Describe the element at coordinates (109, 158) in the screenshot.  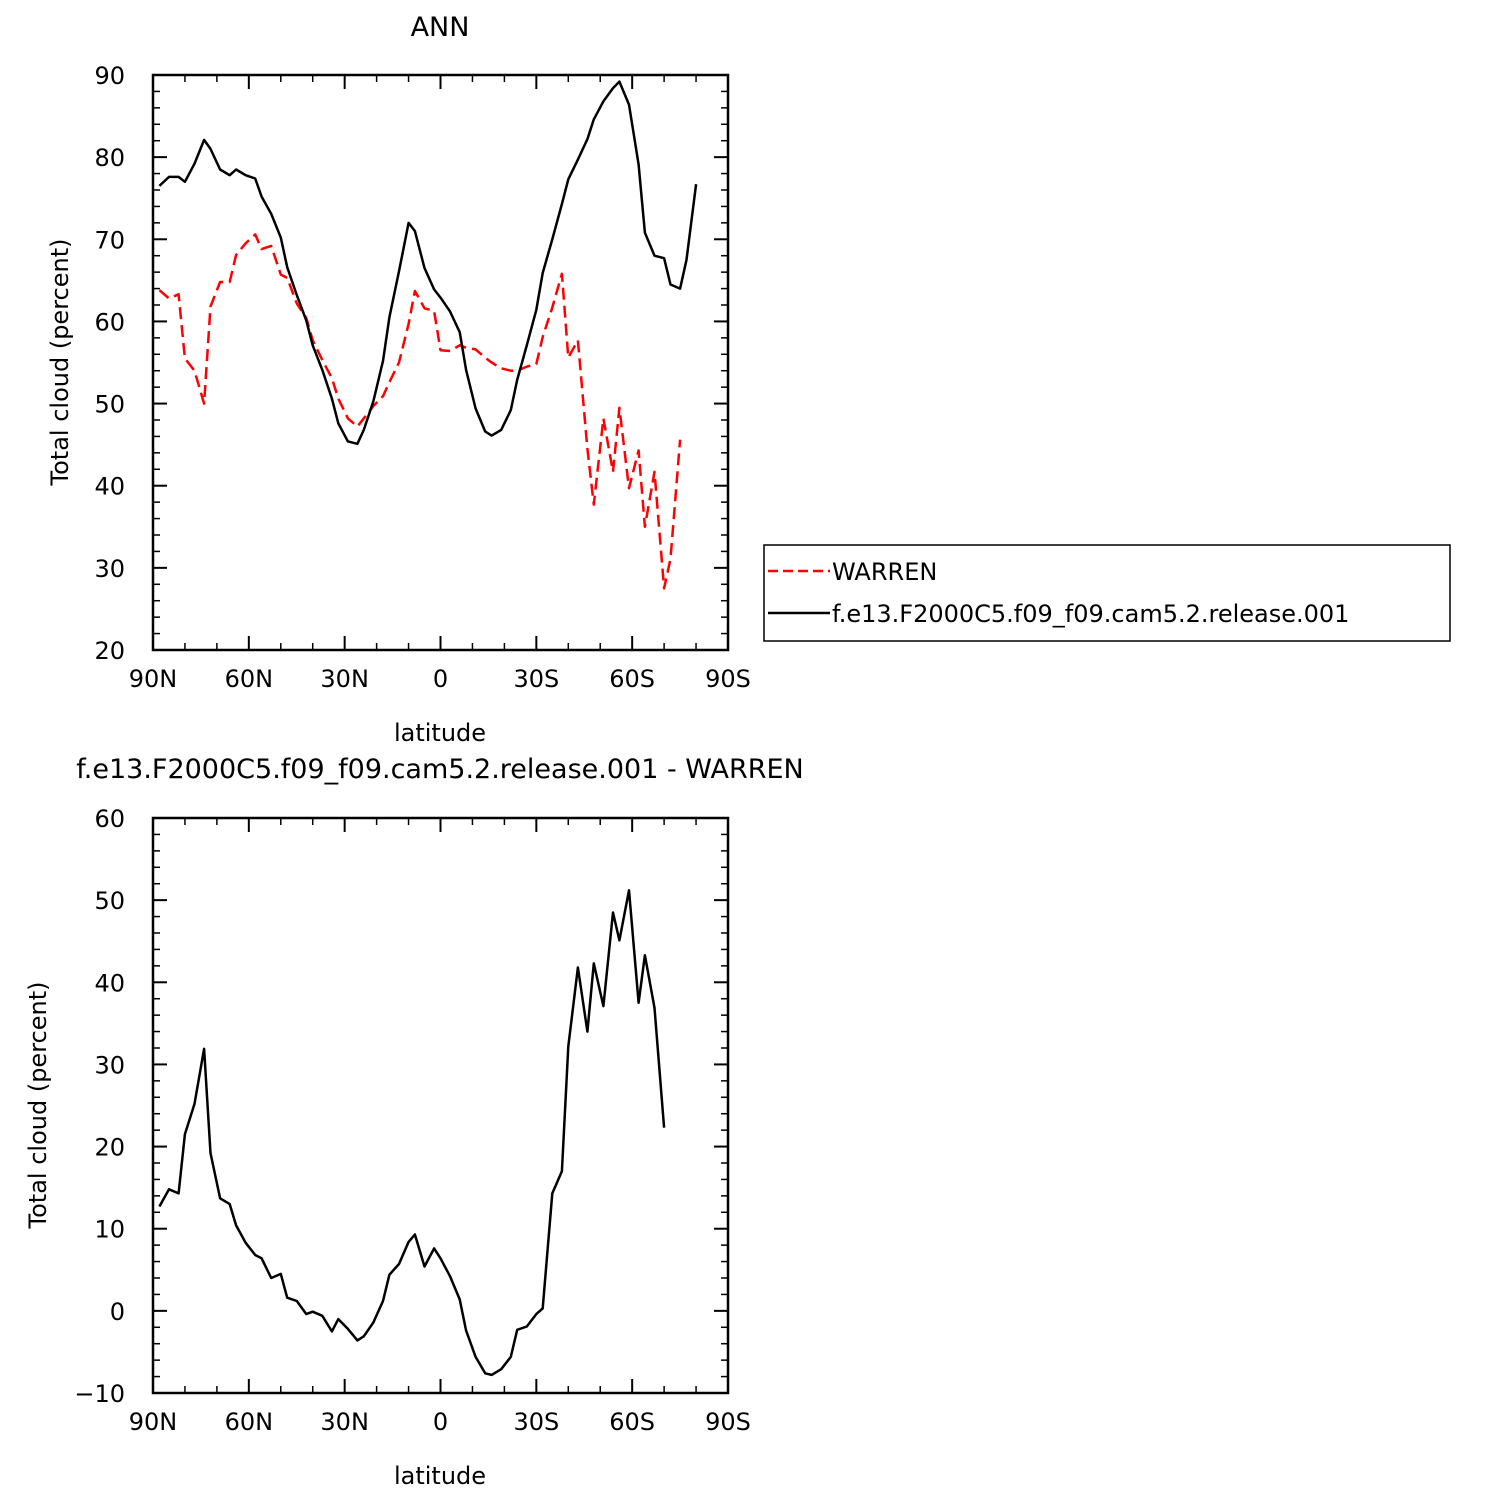
I see `y-tick-label: 80` at that location.